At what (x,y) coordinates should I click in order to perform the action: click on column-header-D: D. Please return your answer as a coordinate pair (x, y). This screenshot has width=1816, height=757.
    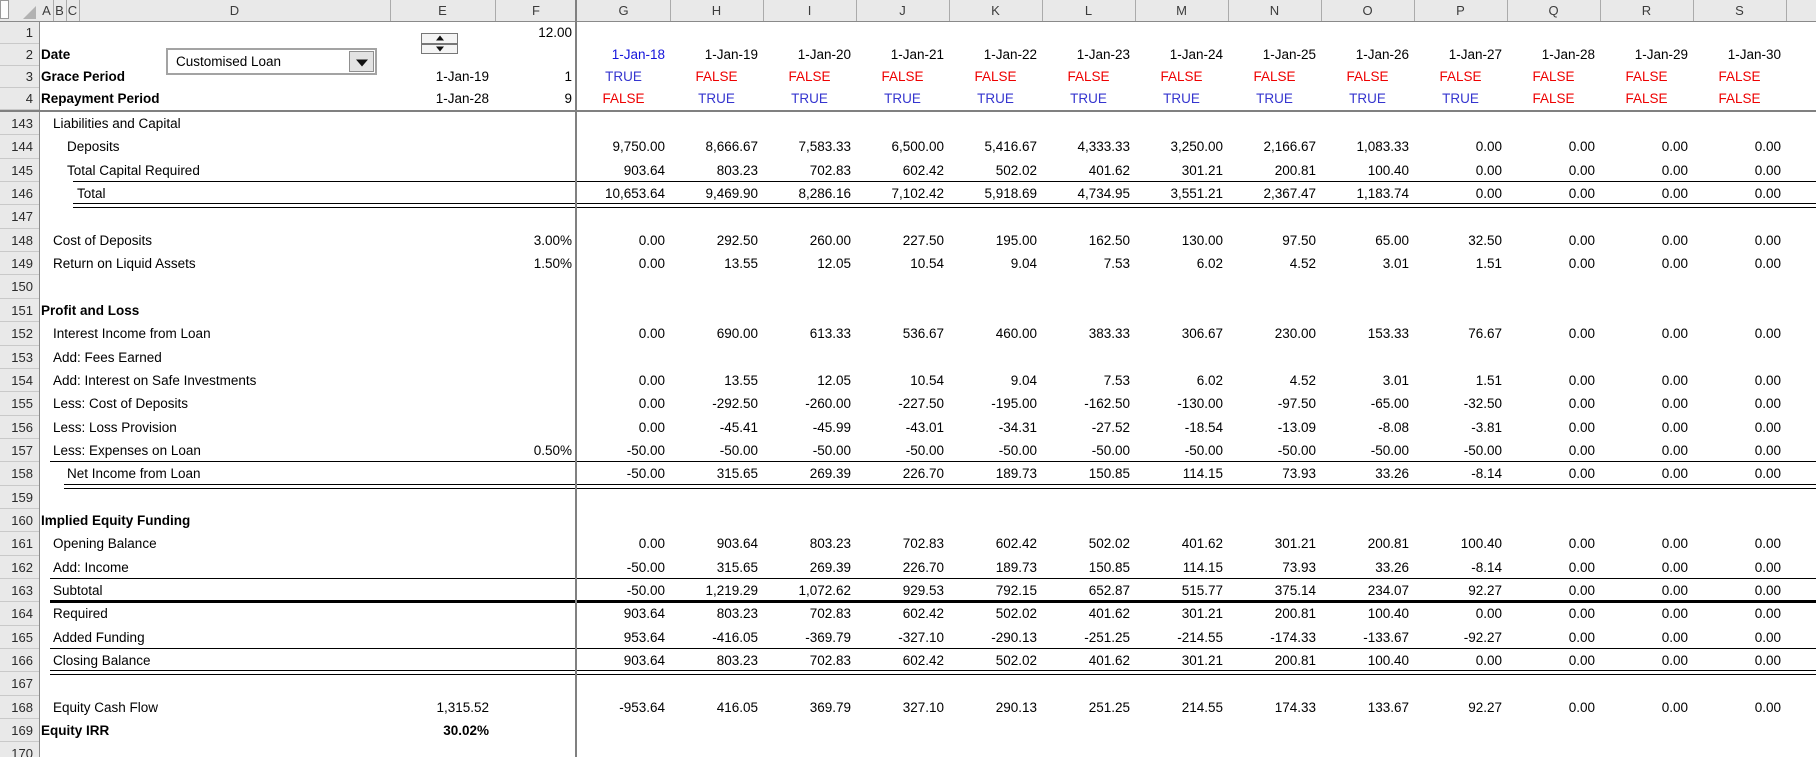
    Looking at the image, I should click on (234, 10).